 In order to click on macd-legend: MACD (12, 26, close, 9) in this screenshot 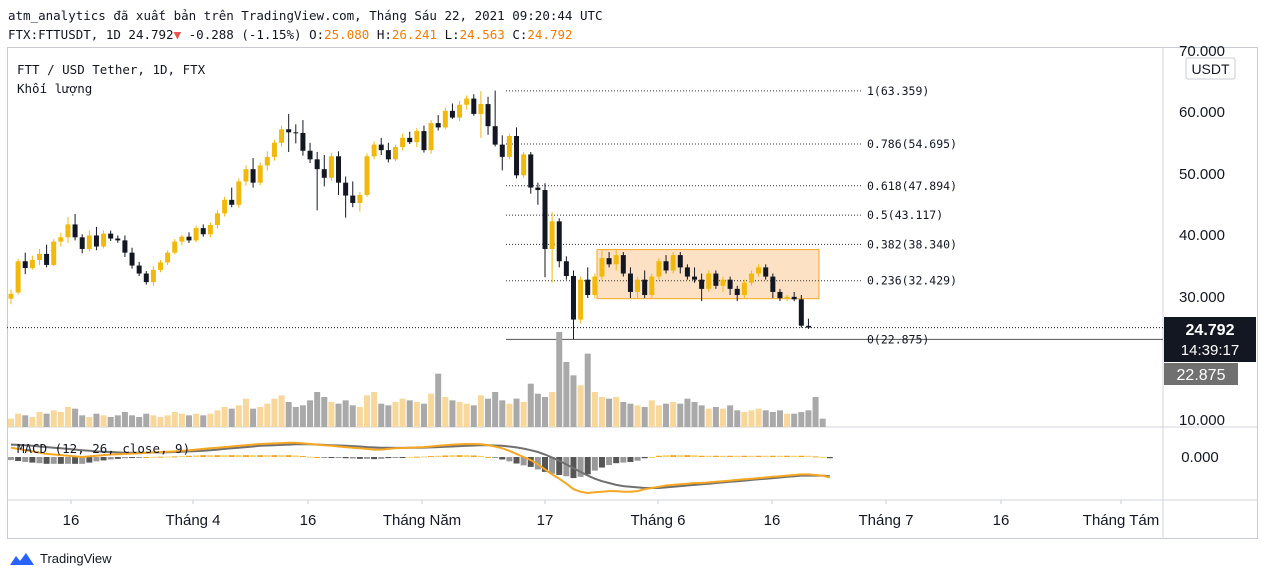, I will do `click(103, 448)`.